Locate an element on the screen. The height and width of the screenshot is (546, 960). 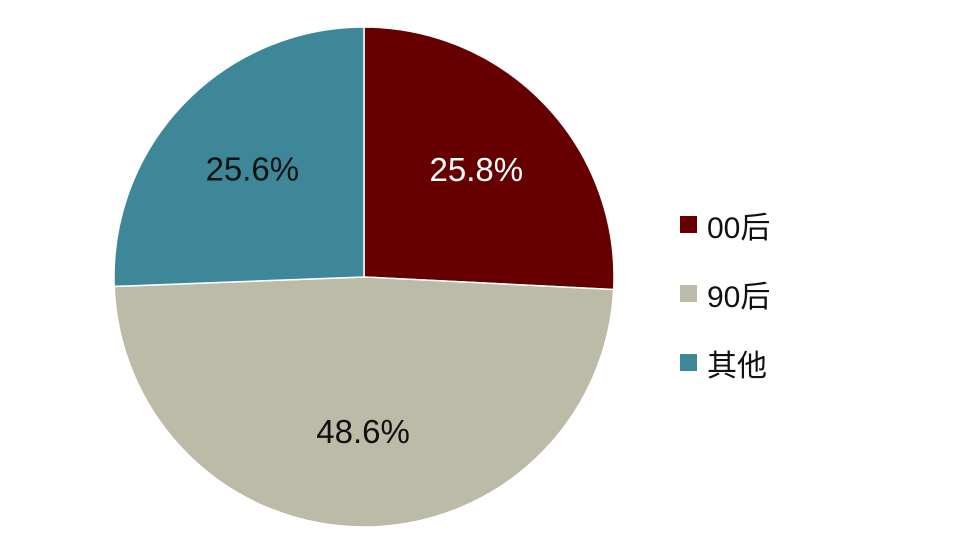
legend: 00后 90后 其他 is located at coordinates (725, 293).